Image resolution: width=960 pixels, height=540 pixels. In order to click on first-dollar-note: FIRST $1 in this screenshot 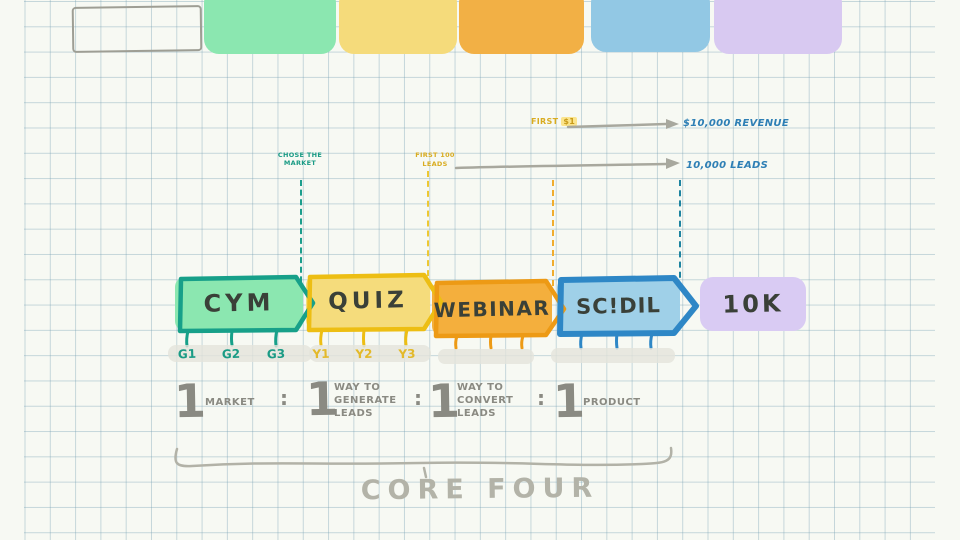, I will do `click(554, 121)`.